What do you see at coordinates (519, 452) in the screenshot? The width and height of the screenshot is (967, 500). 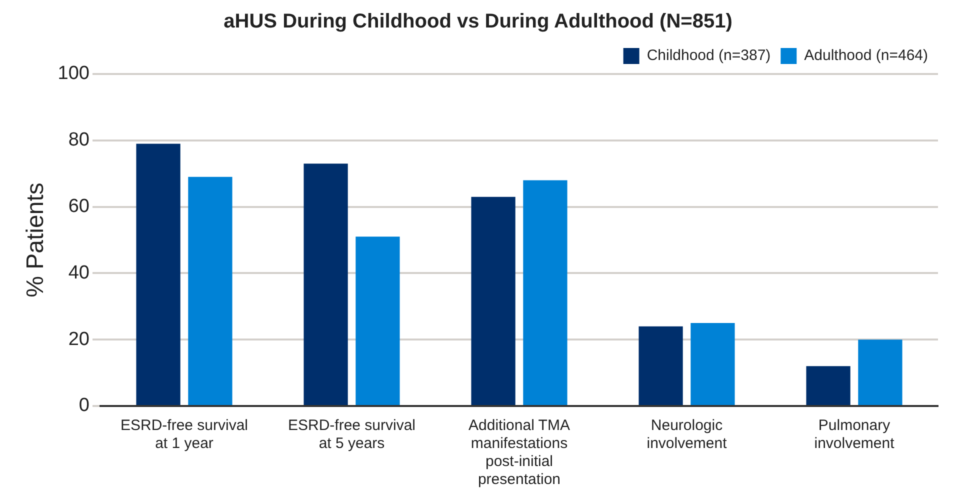 I see `x-tick-label: Additional TMA manifestations post-initial presentation` at bounding box center [519, 452].